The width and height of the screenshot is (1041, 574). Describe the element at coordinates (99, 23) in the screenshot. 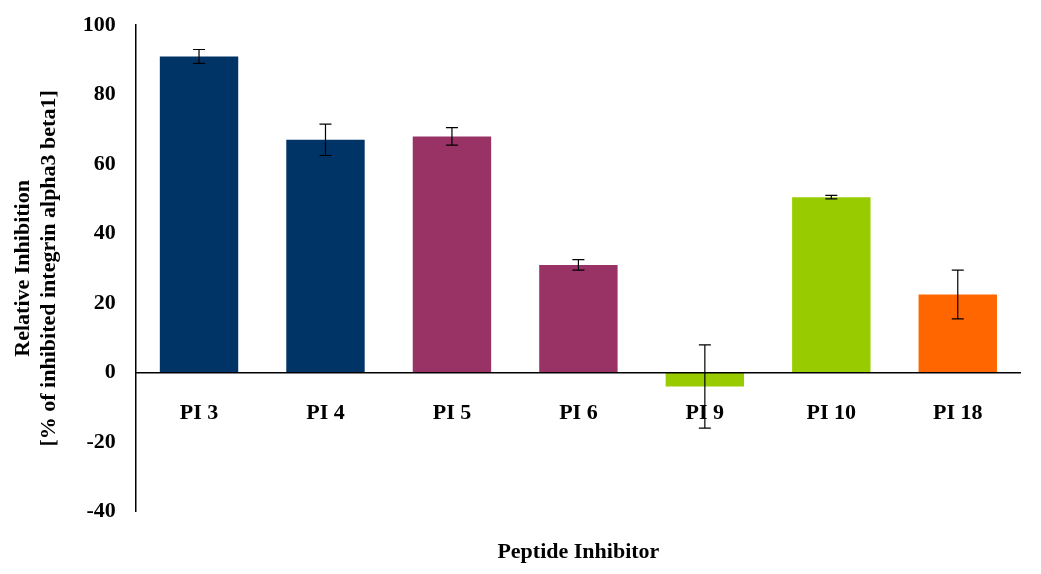

I see `y-tick-label: 100` at that location.